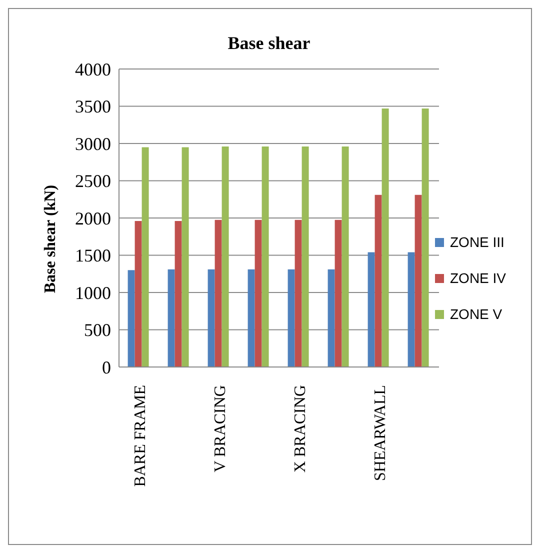 This screenshot has width=542, height=555. I want to click on y-tick-label: 1500, so click(93, 256).